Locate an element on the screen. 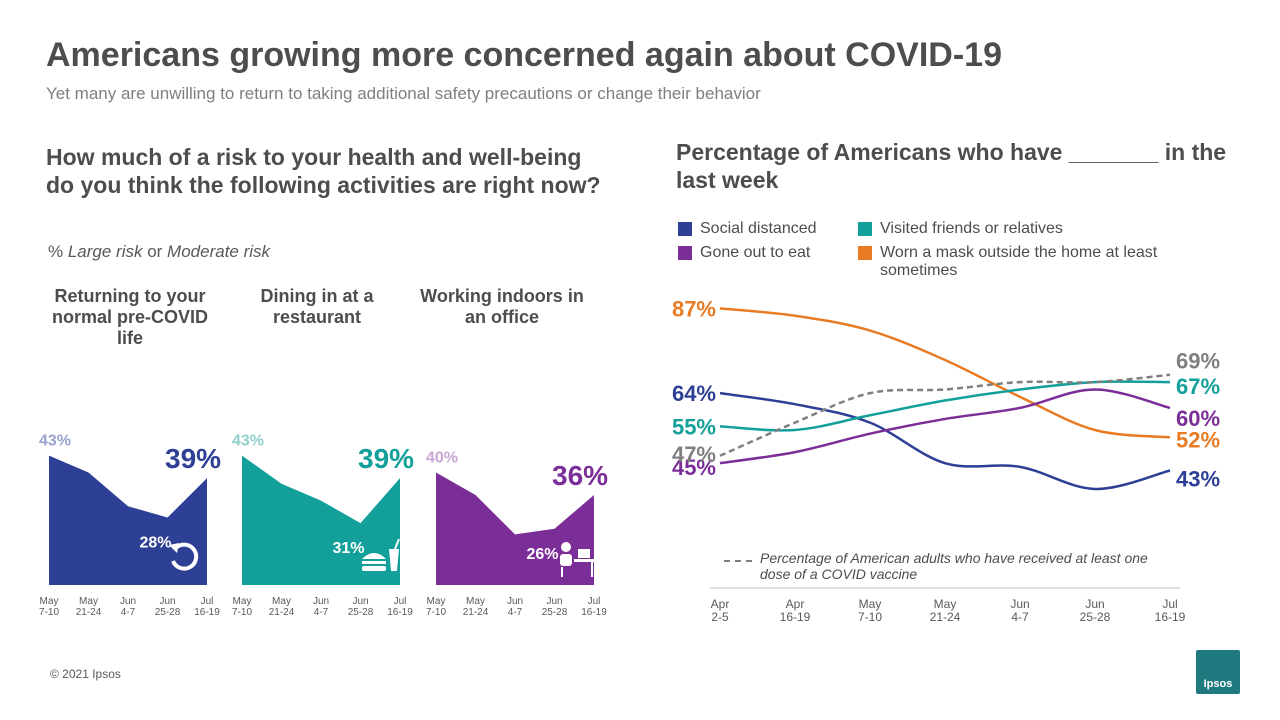 The width and height of the screenshot is (1280, 720). area-label-low: 31% is located at coordinates (349, 548).